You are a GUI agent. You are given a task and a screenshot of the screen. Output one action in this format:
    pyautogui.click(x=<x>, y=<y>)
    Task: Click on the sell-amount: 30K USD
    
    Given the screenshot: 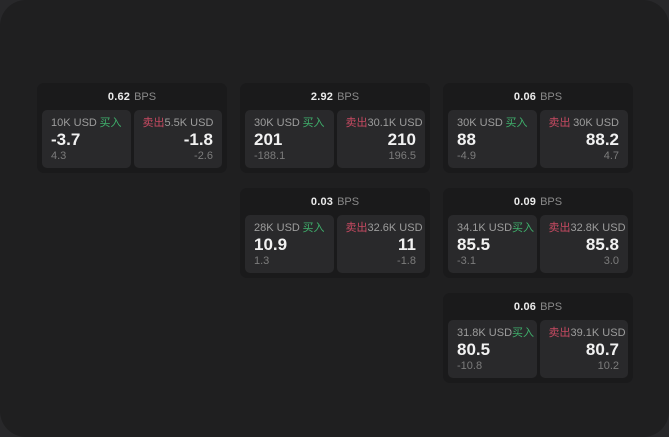 What is the action you would take?
    pyautogui.click(x=596, y=123)
    